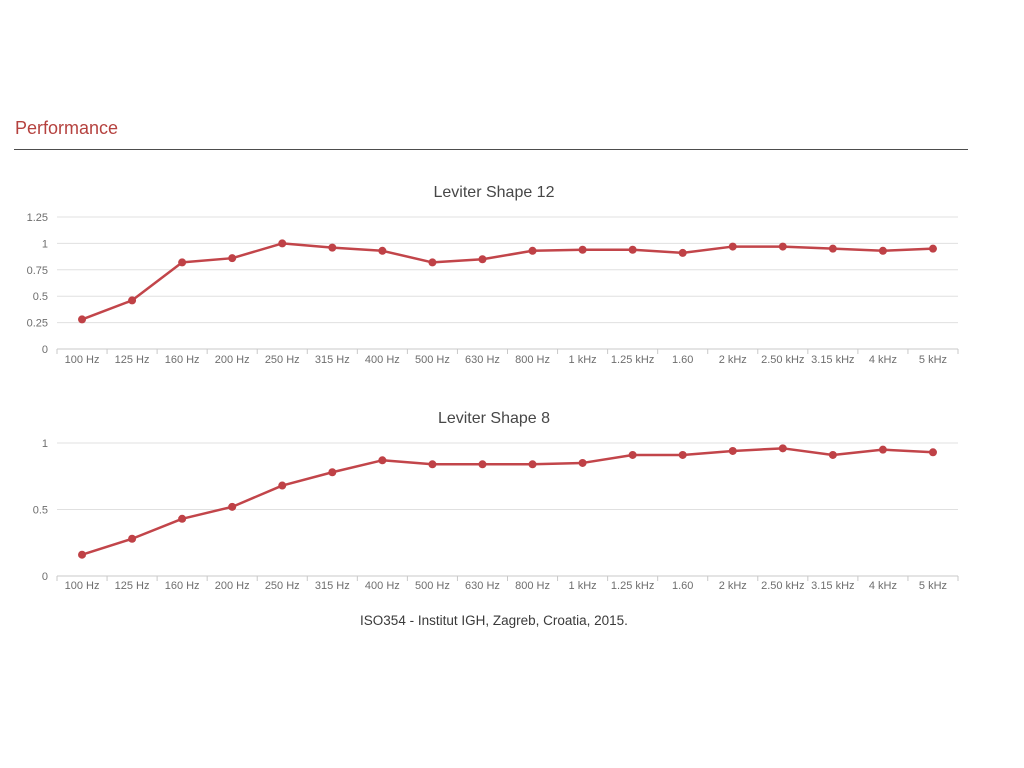  Describe the element at coordinates (491, 149) in the screenshot. I see `heading-divider` at that location.